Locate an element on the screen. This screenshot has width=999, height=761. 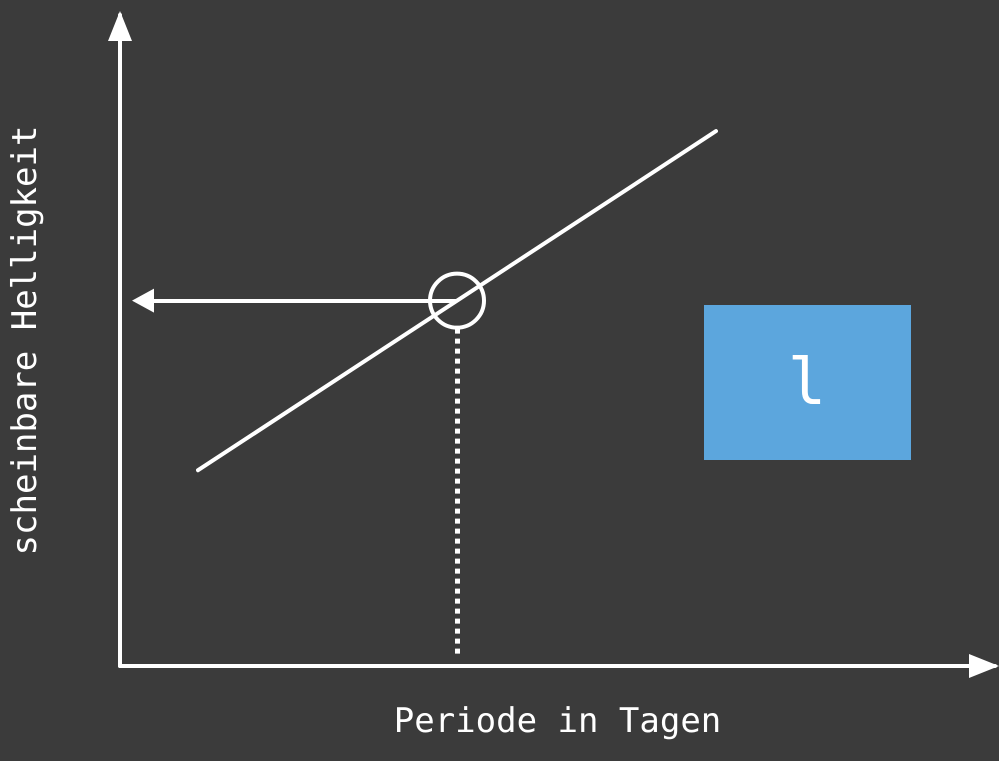
x-axis-title: Periode in Tagen is located at coordinates (558, 721).